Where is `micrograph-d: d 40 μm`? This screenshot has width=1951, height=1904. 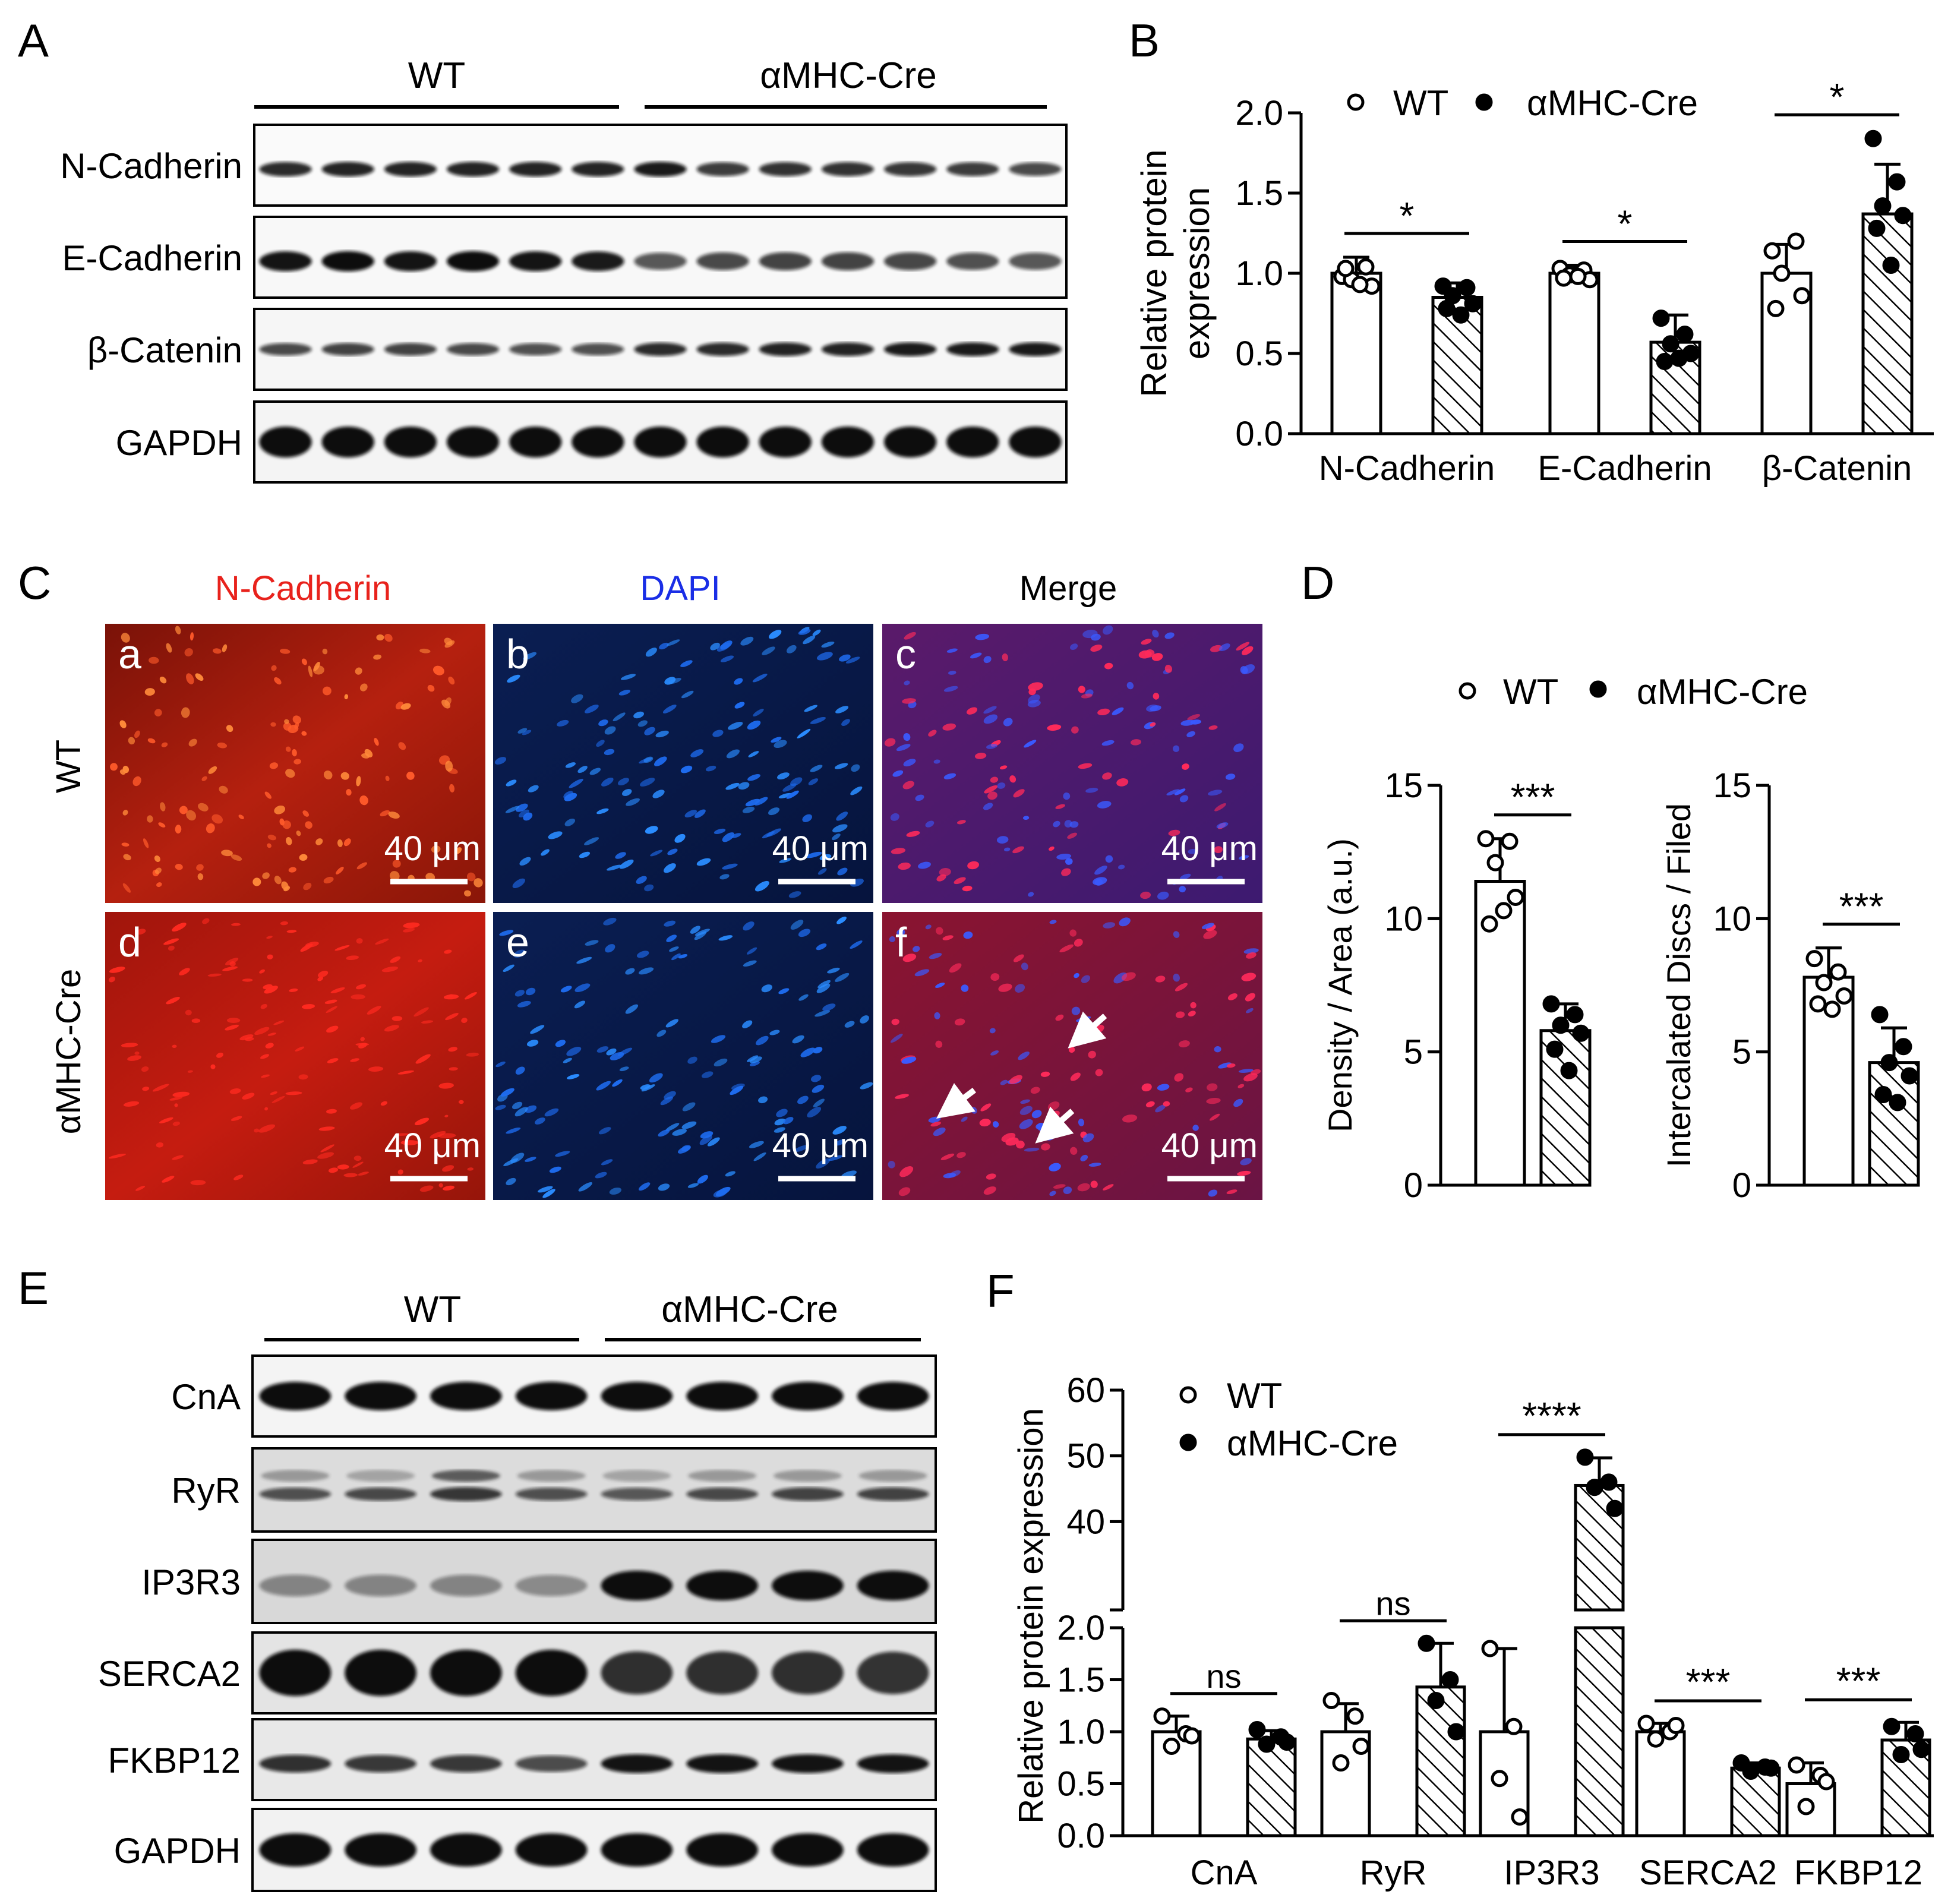 micrograph-d: d 40 μm is located at coordinates (295, 1056).